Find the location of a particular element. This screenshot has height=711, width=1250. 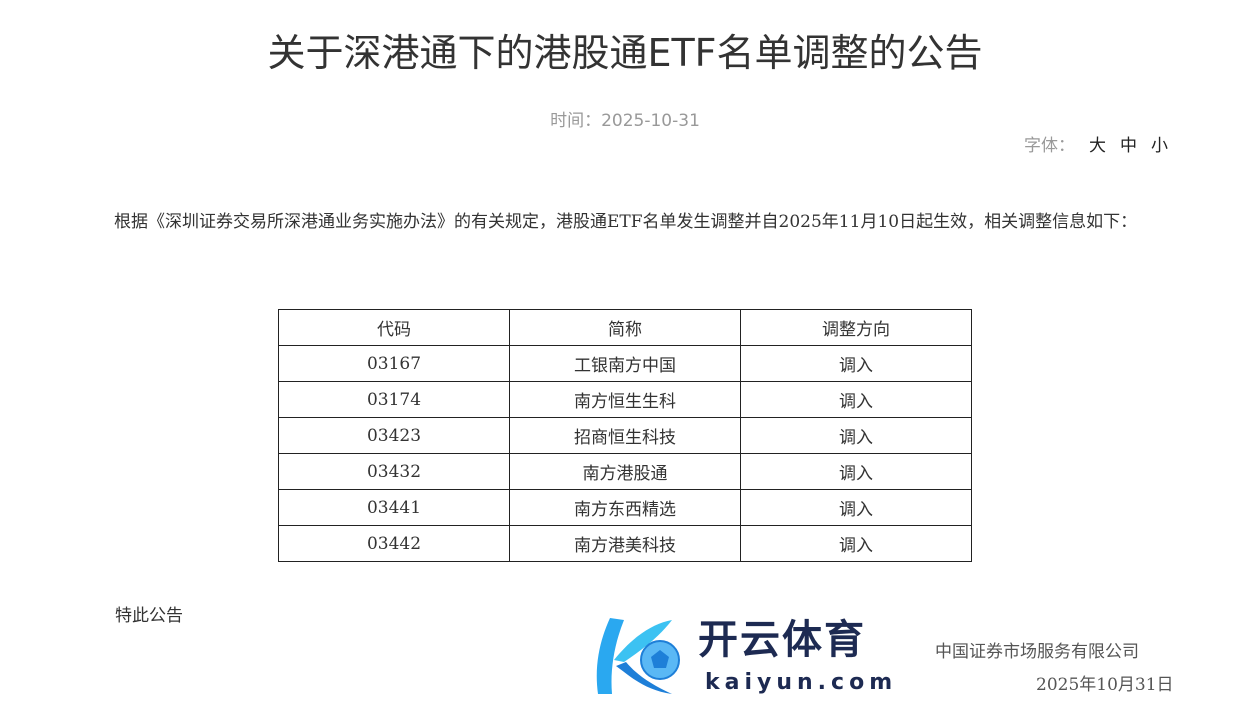

table-row: 03174 南方恒生生科 调入 is located at coordinates (625, 399).